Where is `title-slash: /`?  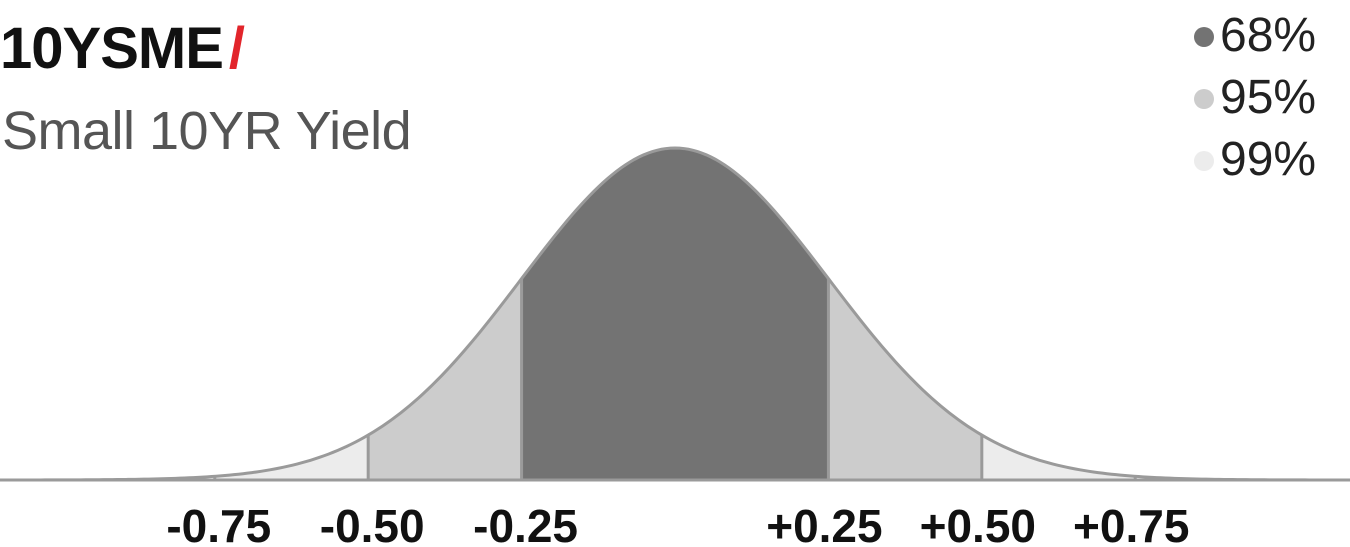
title-slash: / is located at coordinates (236, 48).